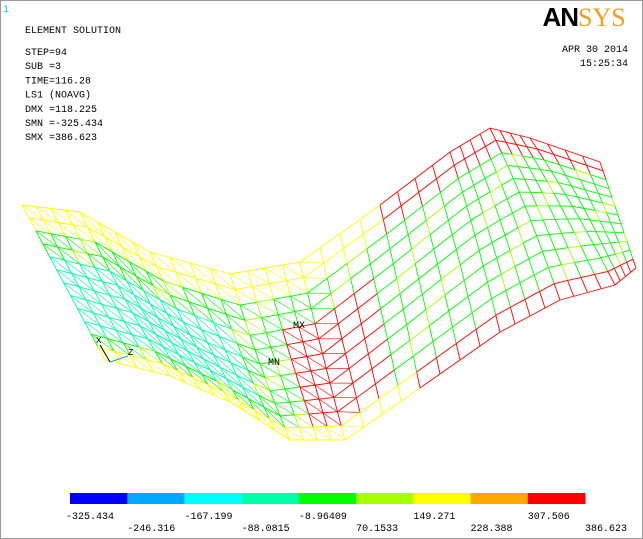  What do you see at coordinates (151, 529) in the screenshot?
I see `legend-label: -246.316` at bounding box center [151, 529].